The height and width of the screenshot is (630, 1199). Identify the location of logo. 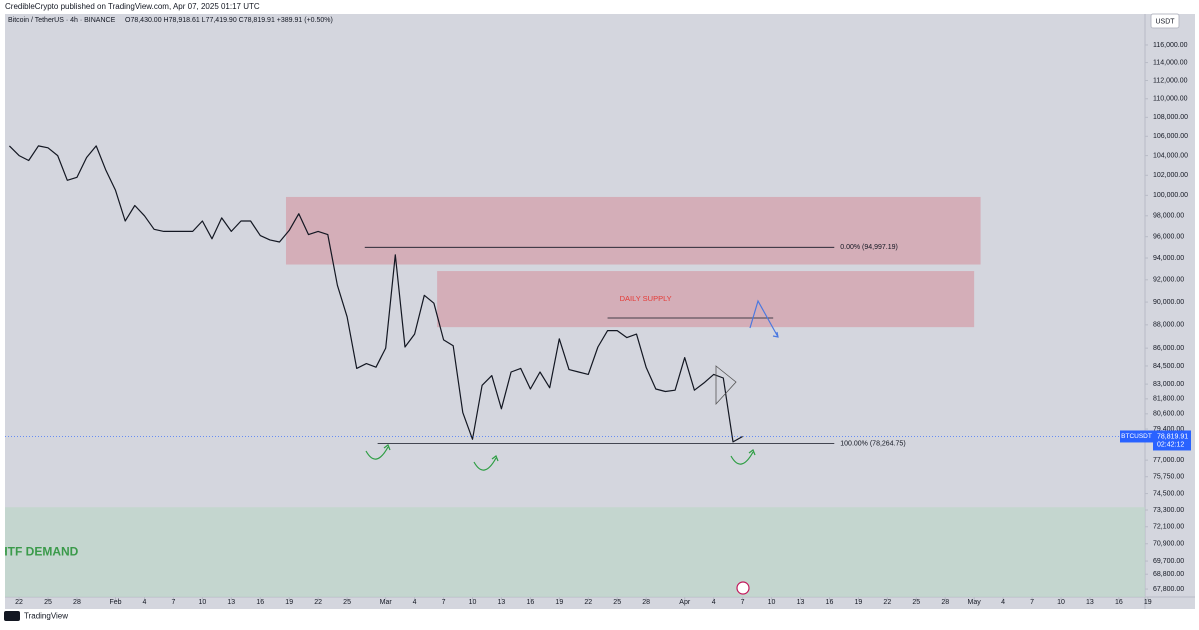
(12, 616).